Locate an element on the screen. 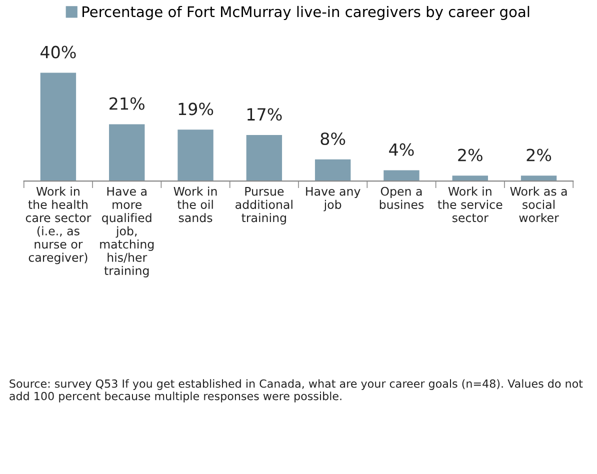  data-label: 17% is located at coordinates (264, 114).